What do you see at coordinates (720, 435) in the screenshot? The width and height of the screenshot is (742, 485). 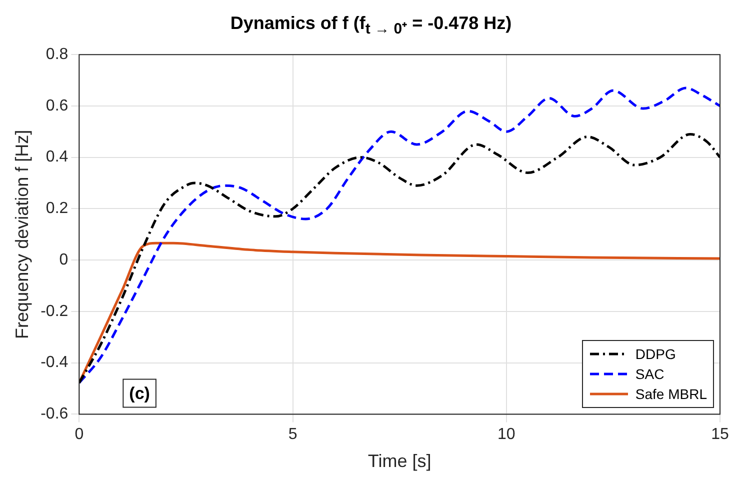 I see `x-tick-label: 15` at bounding box center [720, 435].